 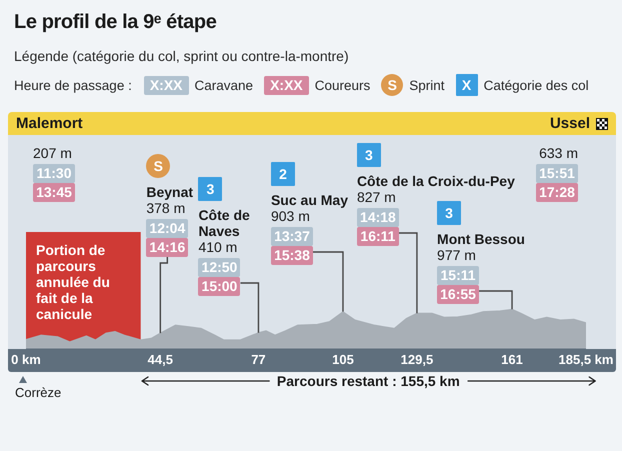 What do you see at coordinates (378, 217) in the screenshot?
I see `text: 14:18` at bounding box center [378, 217].